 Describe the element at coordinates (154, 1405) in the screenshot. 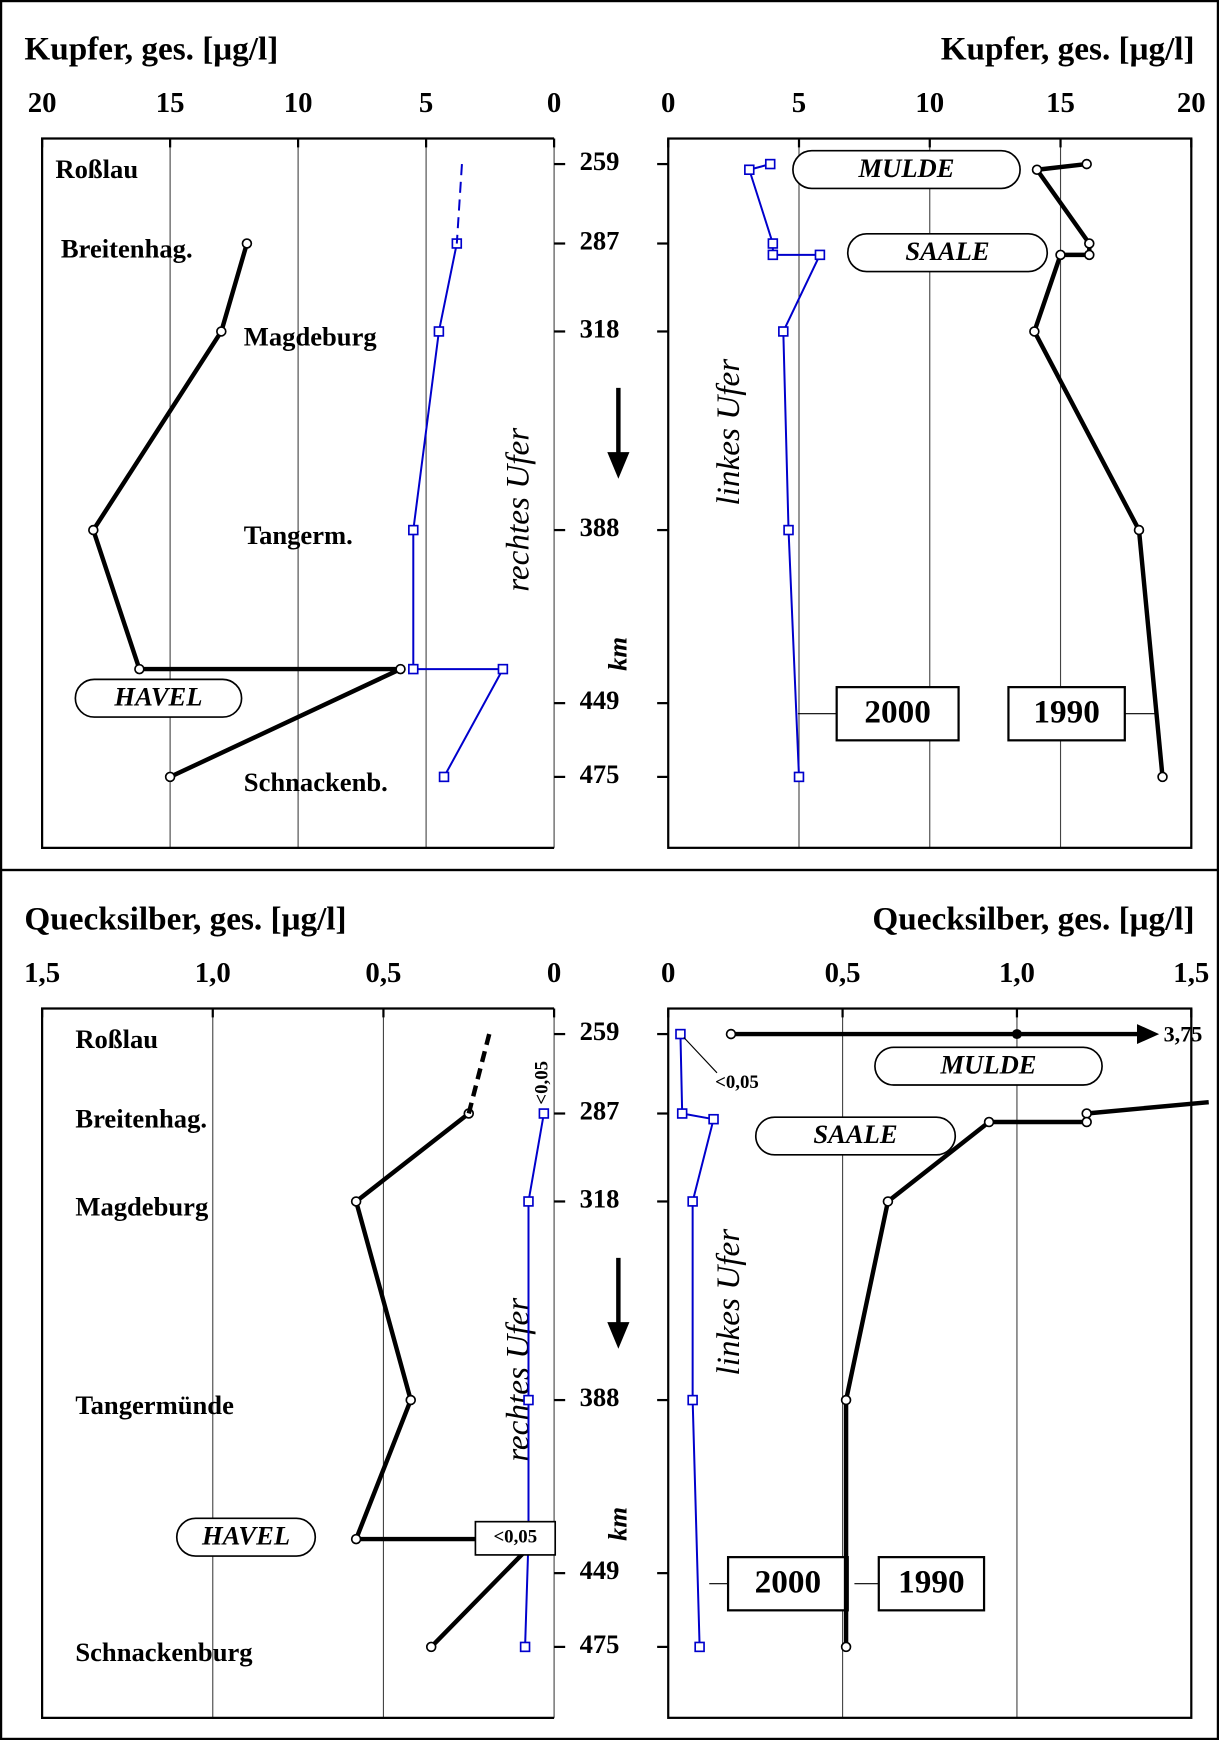

I see `station-label: Tangermünde` at that location.